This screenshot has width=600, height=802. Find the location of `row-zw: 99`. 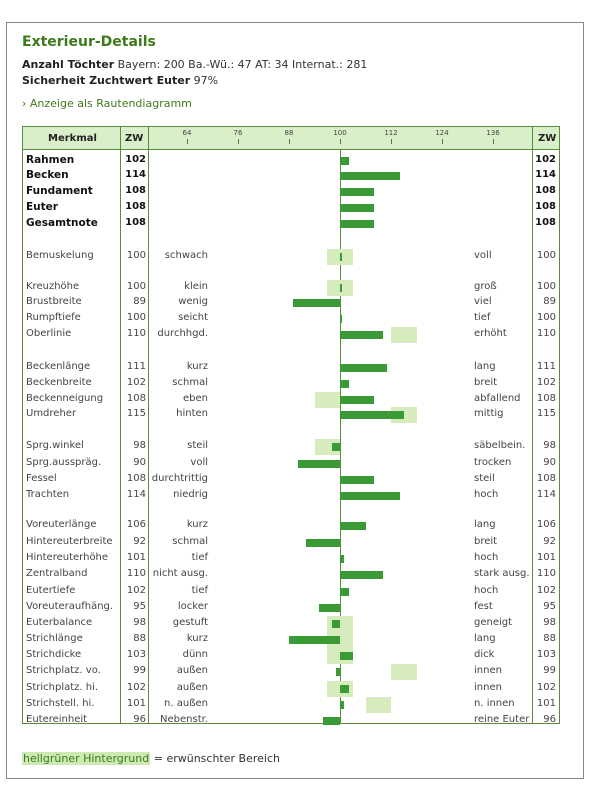

row-zw: 99 is located at coordinates (139, 670).